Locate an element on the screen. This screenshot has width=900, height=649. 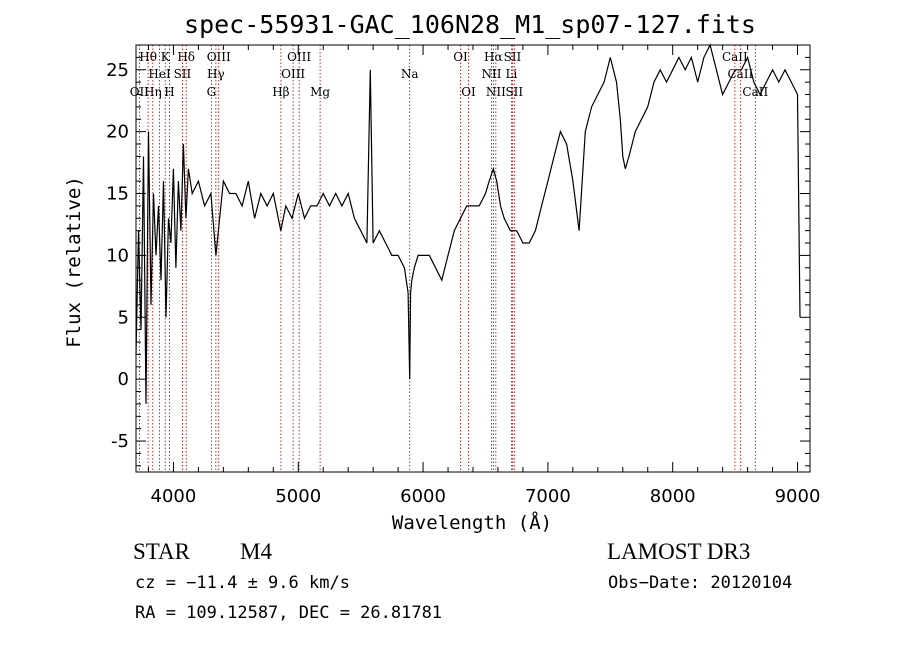
chart-title: spec-55931-GAC_106N28_M1_sp07-127.fits is located at coordinates (470, 24).